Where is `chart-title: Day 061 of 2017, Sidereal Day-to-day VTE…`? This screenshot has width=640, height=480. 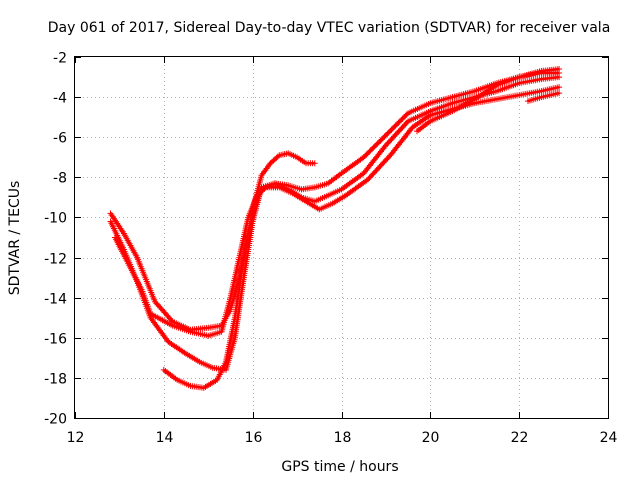 chart-title: Day 061 of 2017, Sidereal Day-to-day VTE… is located at coordinates (329, 28).